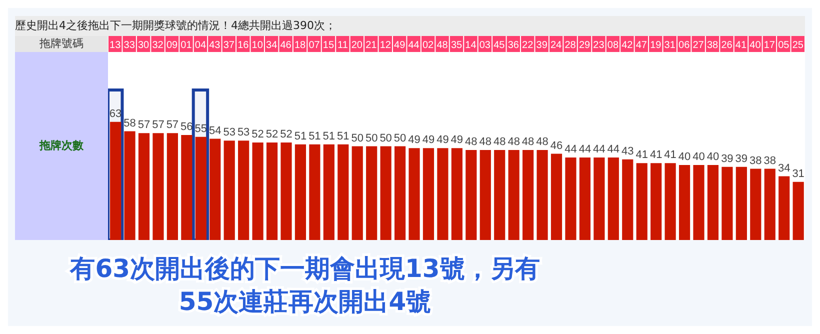  Describe the element at coordinates (770, 160) in the screenshot. I see `data-label: 38` at that location.